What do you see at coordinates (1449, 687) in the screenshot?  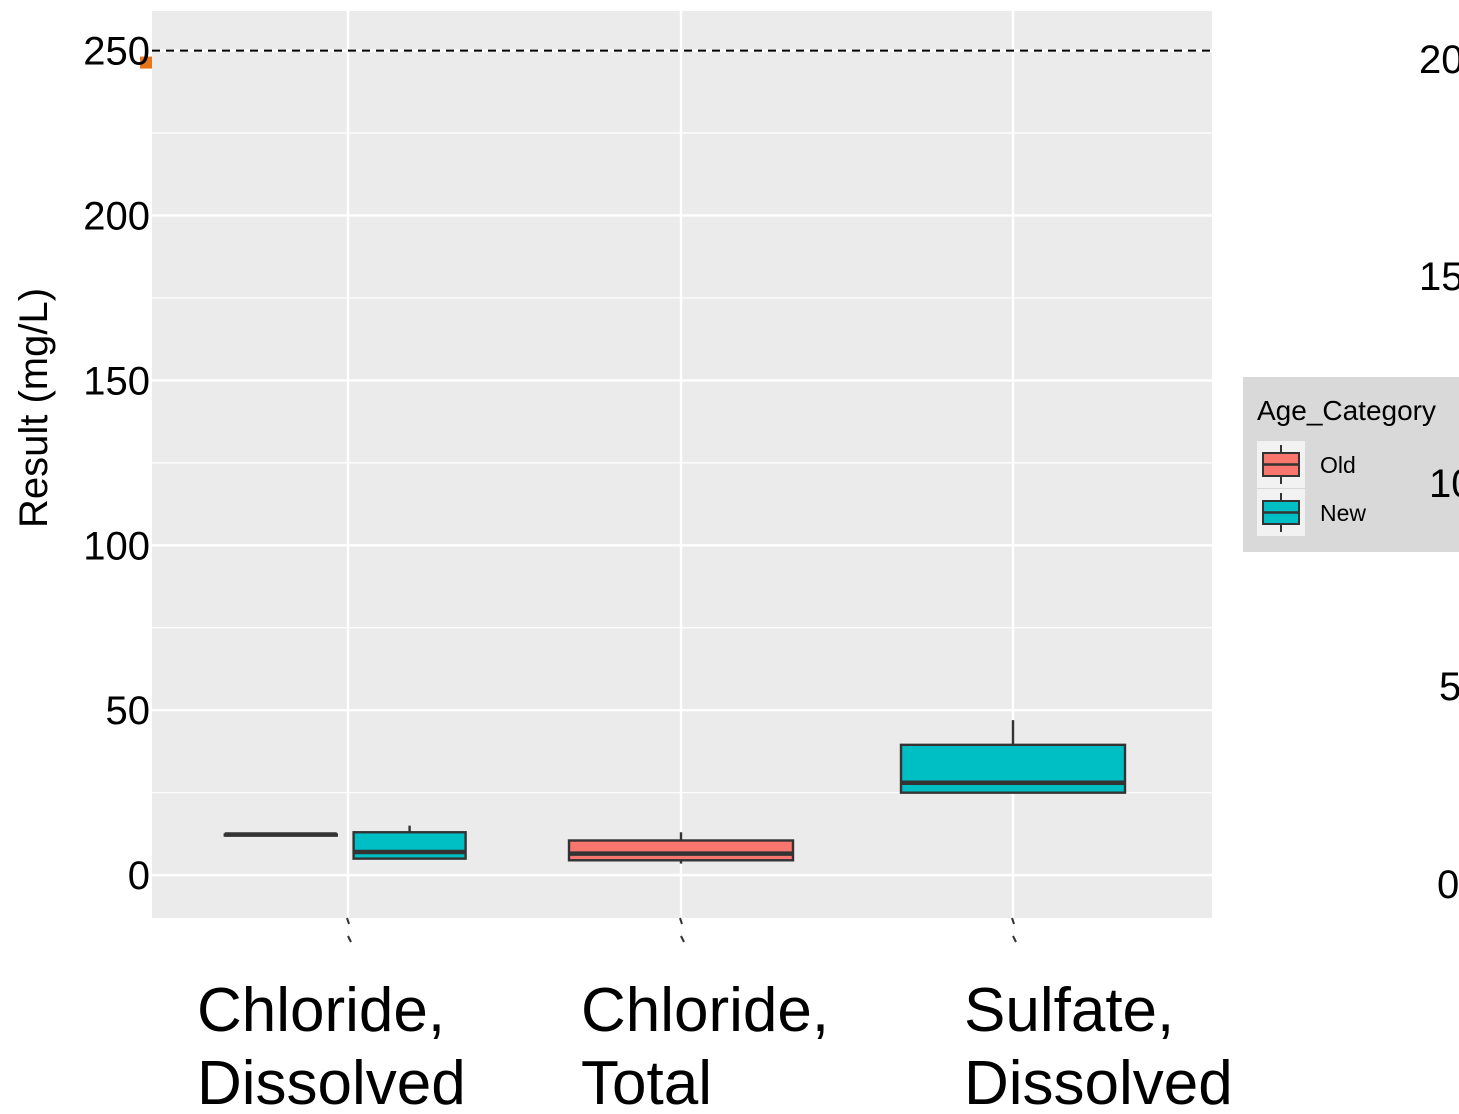 I see `clipped-axis-tick-label: 5` at bounding box center [1449, 687].